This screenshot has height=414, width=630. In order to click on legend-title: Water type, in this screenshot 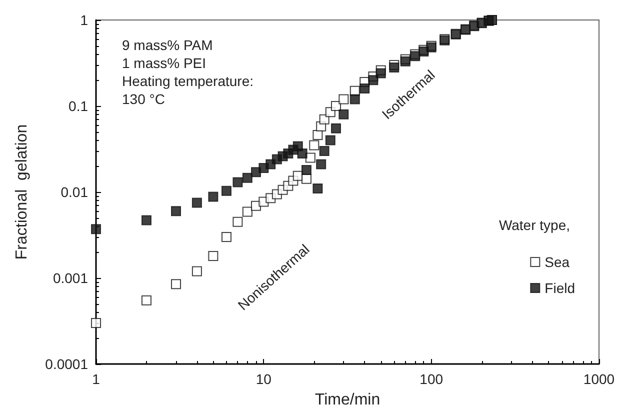, I will do `click(534, 225)`.